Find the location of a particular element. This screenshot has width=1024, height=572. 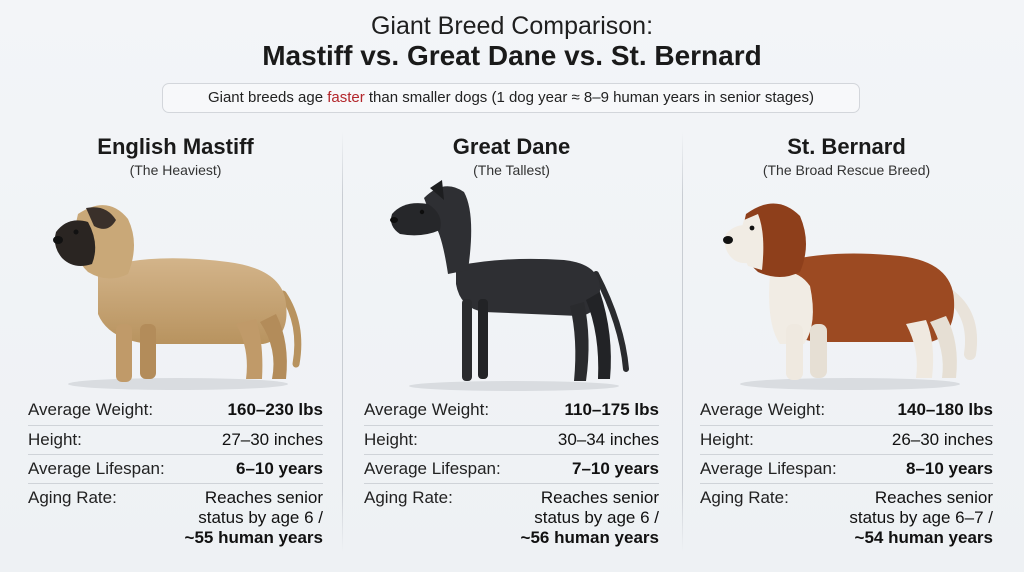

lifespan-value: 8–10 years is located at coordinates (949, 468).